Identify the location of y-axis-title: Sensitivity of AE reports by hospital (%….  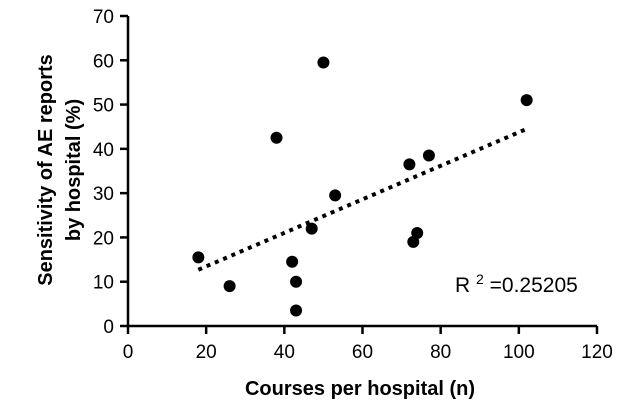
(60, 170).